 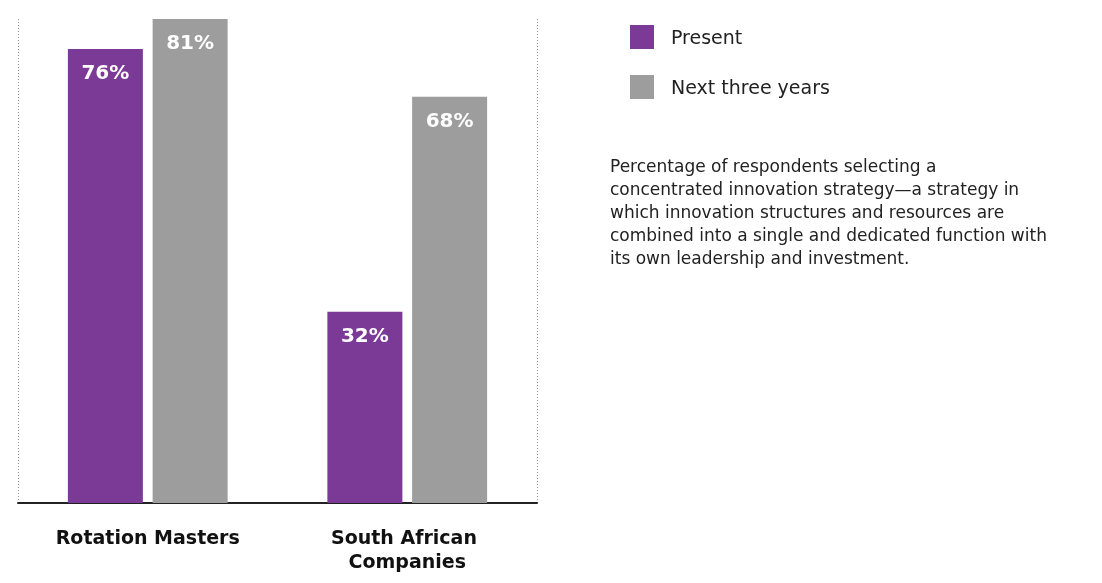 I want to click on text: Percentage of respondents selecting a concentrated innovation strategy—a strategy in which innovation structures and resources are combined into a single and dedicated function with its own leadership and investment., so click(x=829, y=212).